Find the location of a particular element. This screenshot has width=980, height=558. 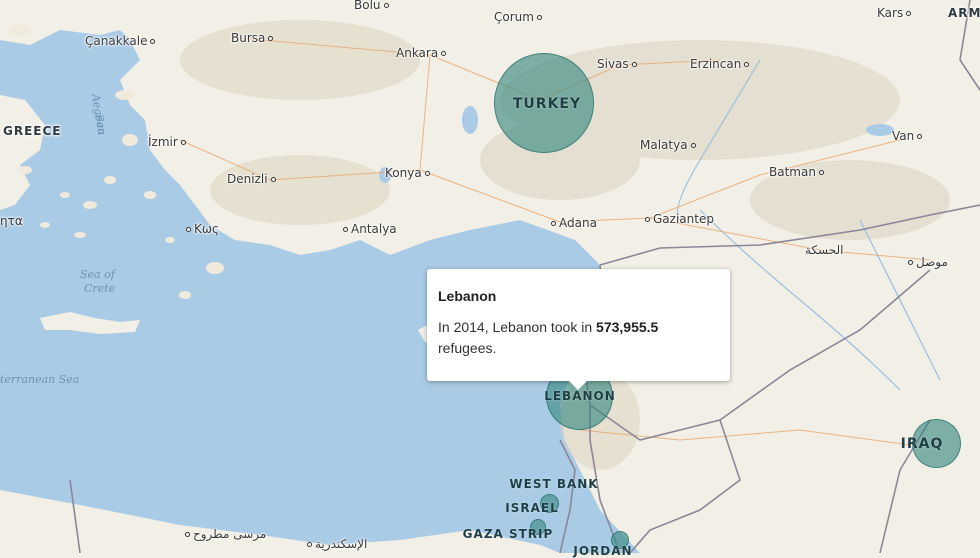

label-turkey: TURKEY is located at coordinates (547, 104).